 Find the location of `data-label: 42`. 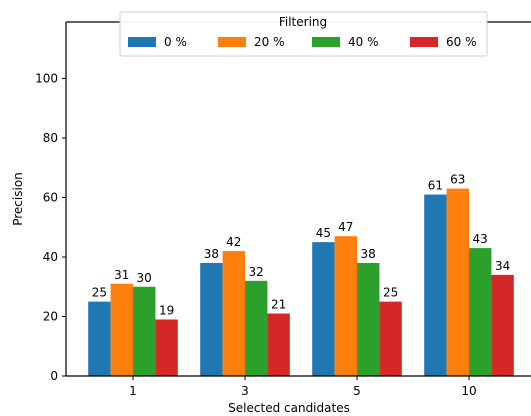

data-label: 42 is located at coordinates (233, 242).